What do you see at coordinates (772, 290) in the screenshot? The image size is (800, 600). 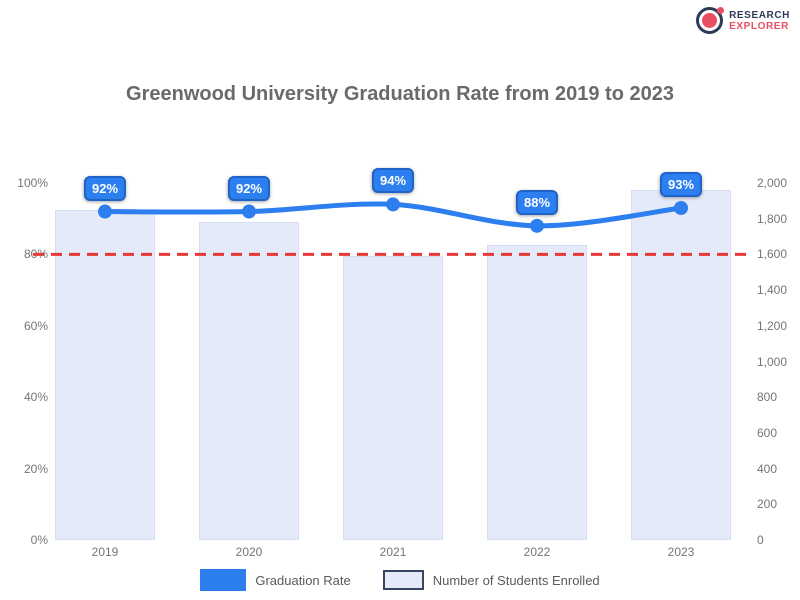 I see `y-axis-right-tick: 1,400` at bounding box center [772, 290].